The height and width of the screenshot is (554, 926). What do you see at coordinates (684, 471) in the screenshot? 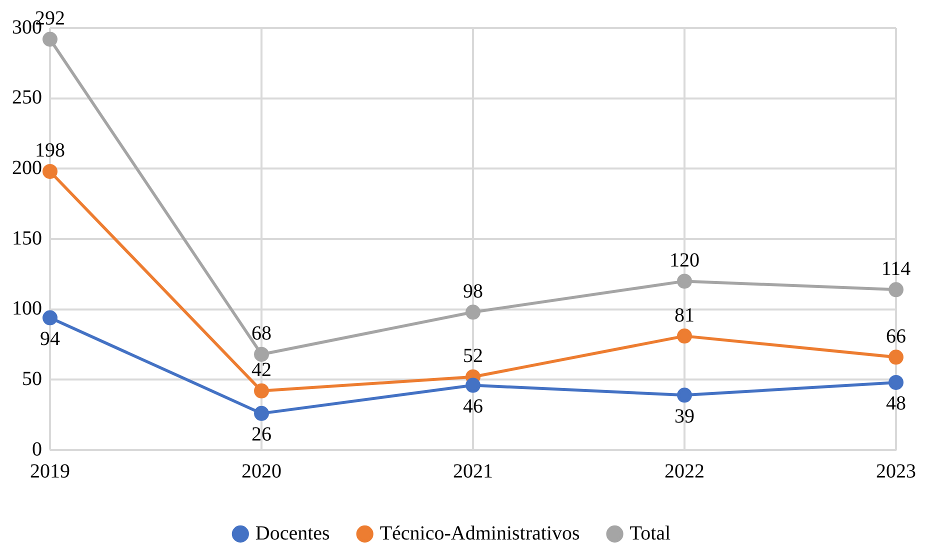
I see `x-tick-label: 2022` at bounding box center [684, 471].